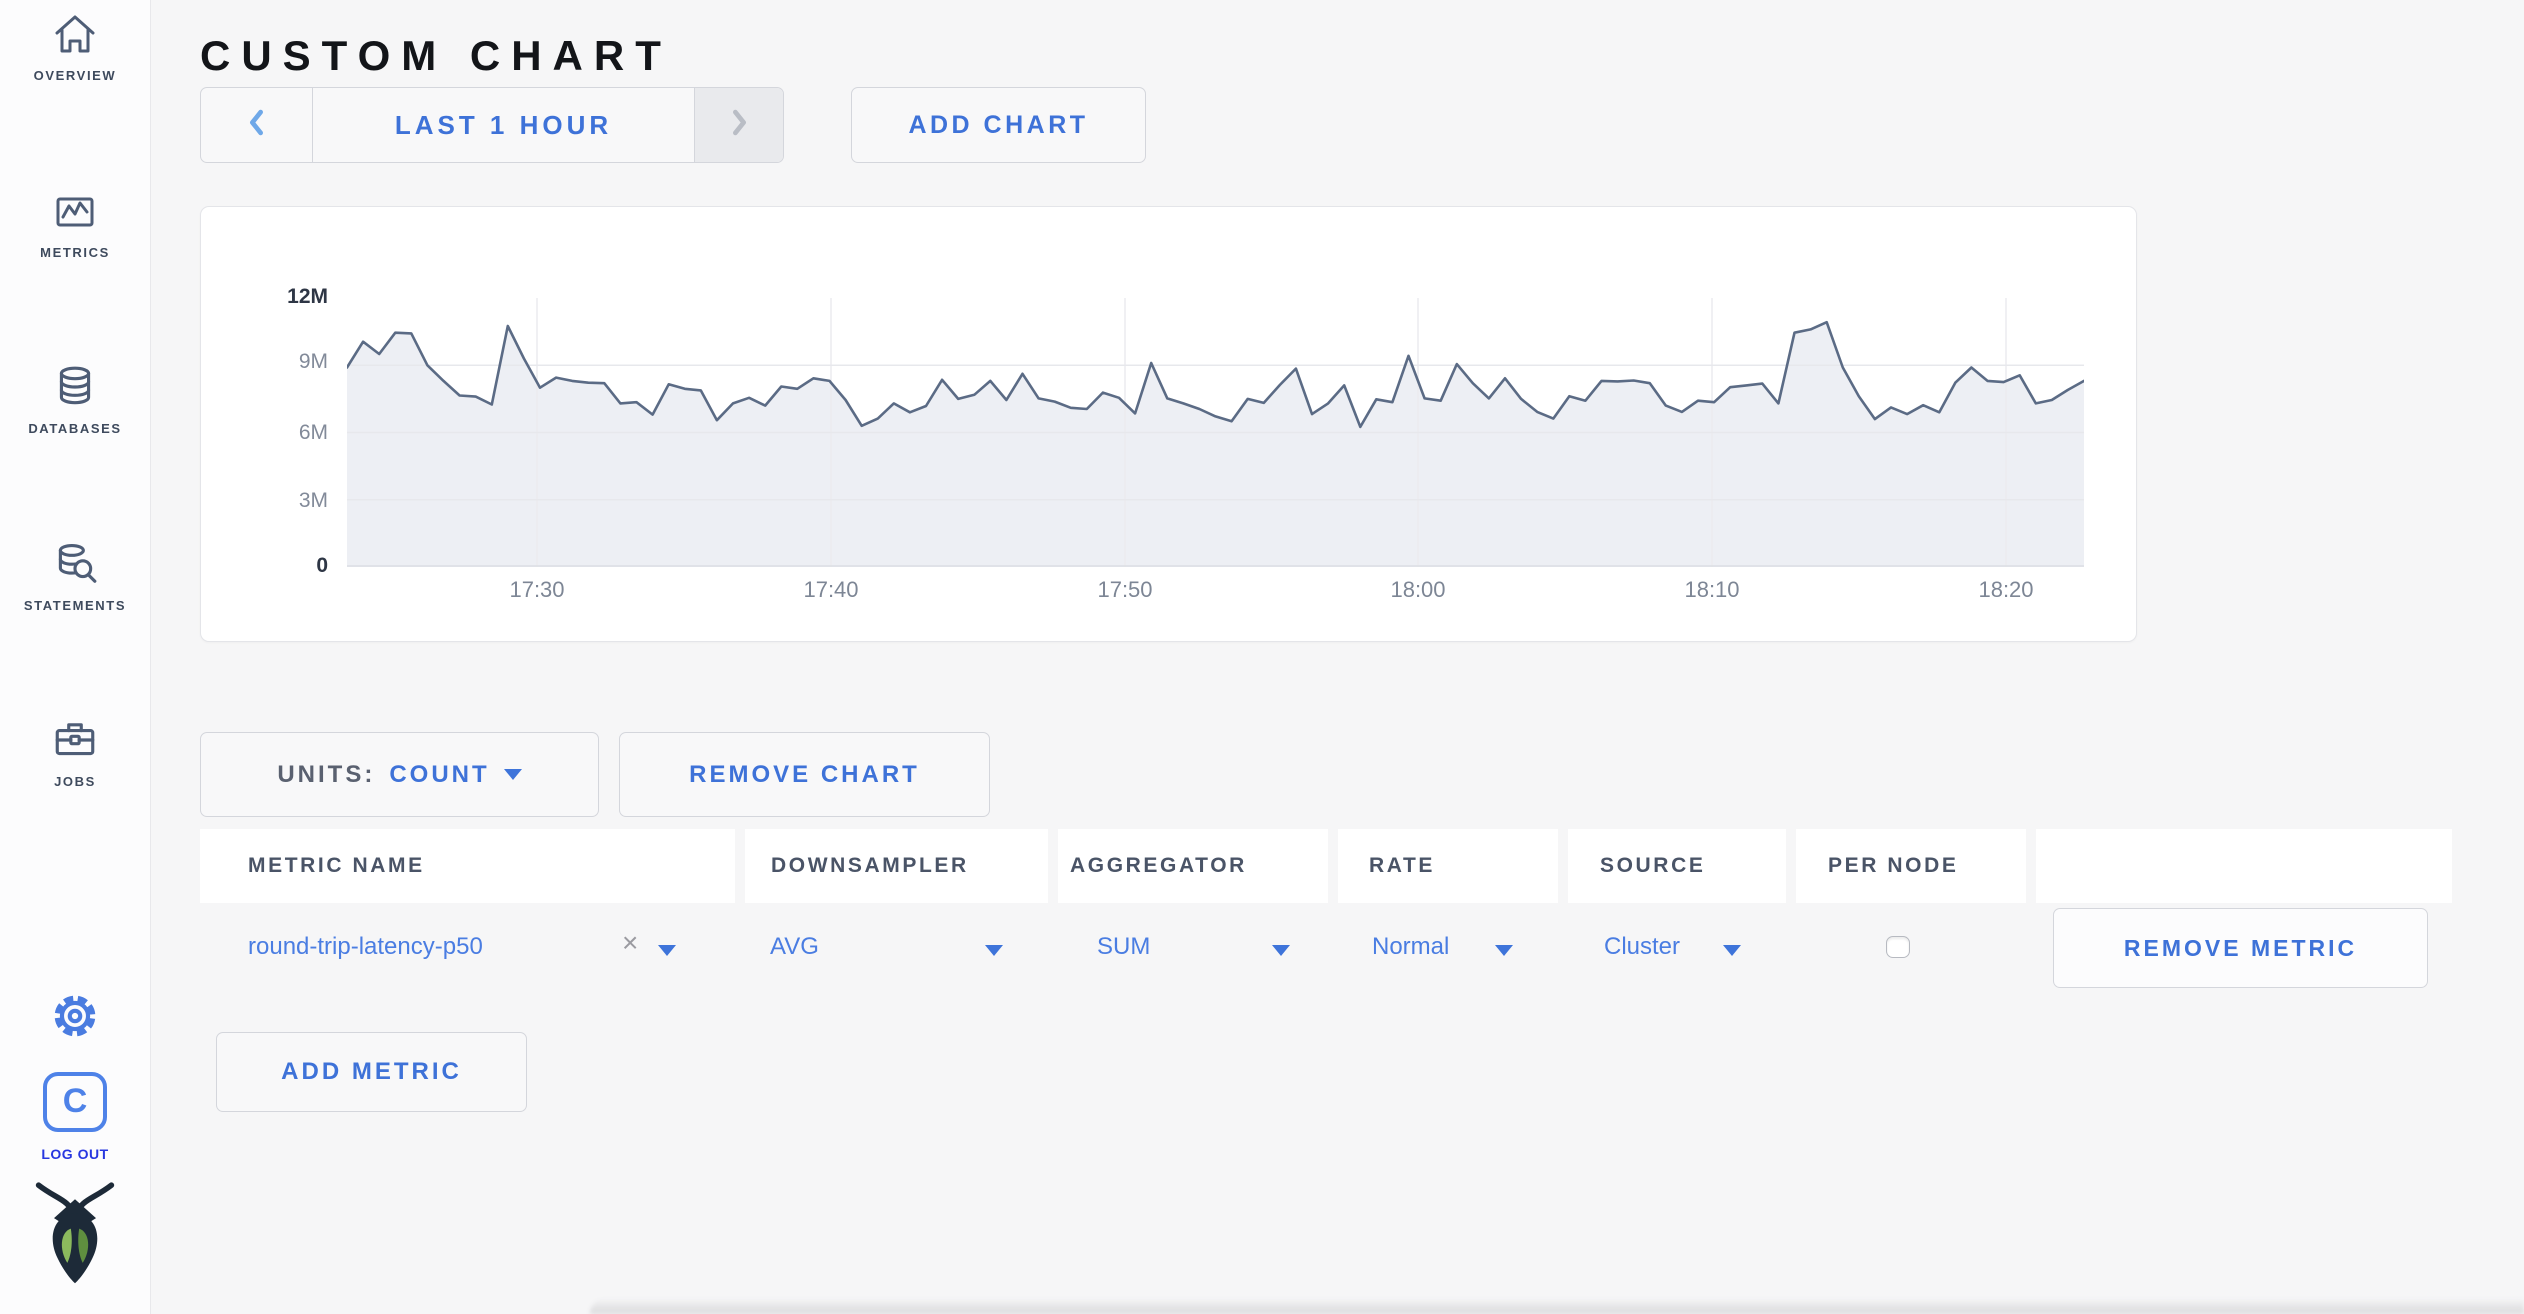 Image resolution: width=2524 pixels, height=1314 pixels. What do you see at coordinates (313, 432) in the screenshot?
I see `y-axis-tick: 6M` at bounding box center [313, 432].